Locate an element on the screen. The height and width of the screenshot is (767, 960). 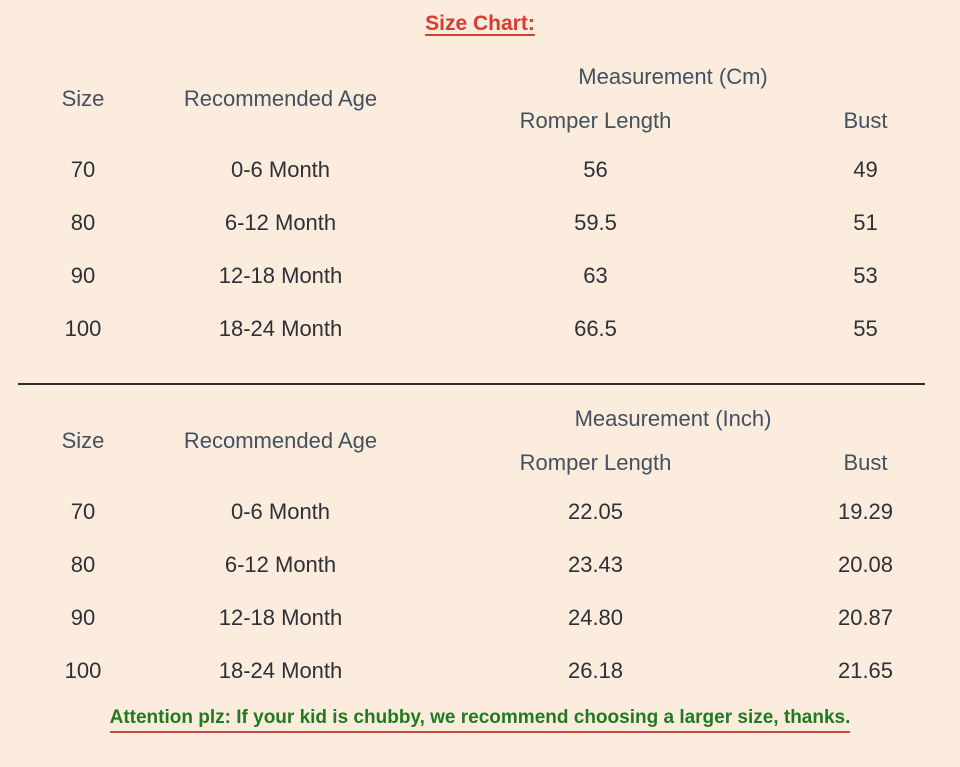
cell-romper-length: 22.05 is located at coordinates (595, 511).